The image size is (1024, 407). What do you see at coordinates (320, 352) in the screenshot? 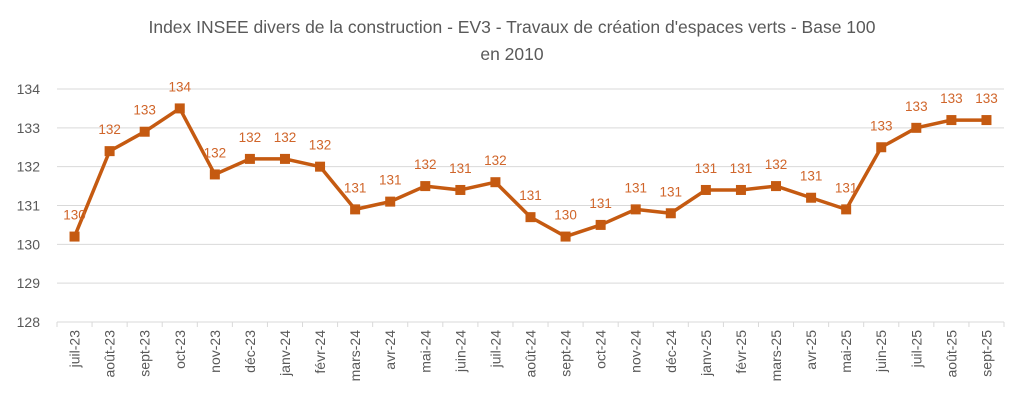
I see `x-tick-label: févr-24` at bounding box center [320, 352].